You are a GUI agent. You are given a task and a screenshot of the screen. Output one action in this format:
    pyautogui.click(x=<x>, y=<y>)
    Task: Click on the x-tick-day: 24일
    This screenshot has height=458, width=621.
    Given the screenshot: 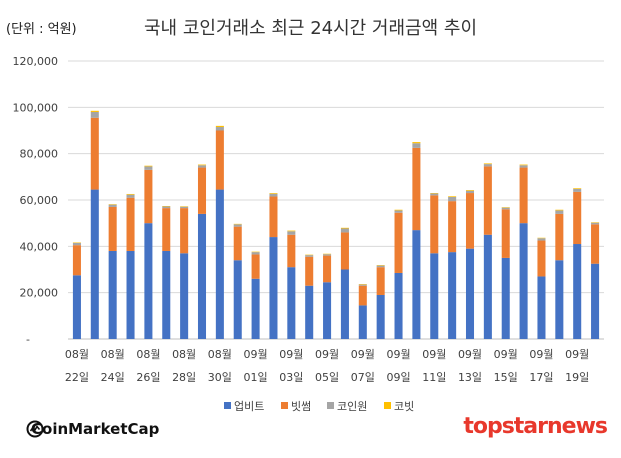 What is the action you would take?
    pyautogui.click(x=113, y=377)
    